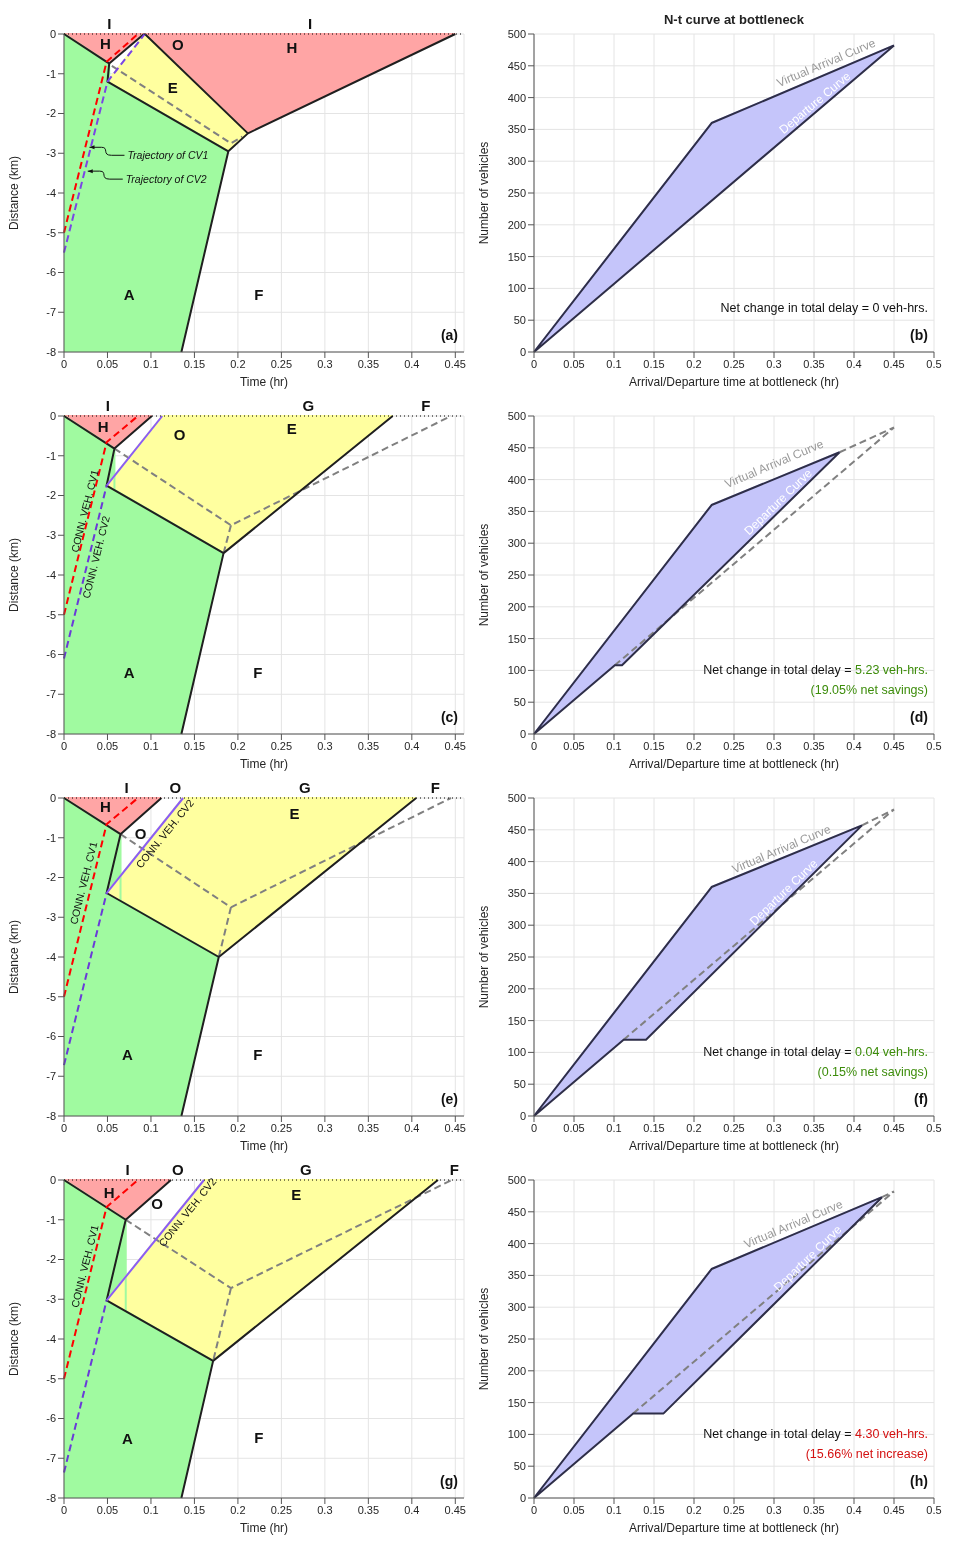 The image size is (961, 1542). What do you see at coordinates (166, 179) in the screenshot?
I see `annotation: Trajectory of CV2` at bounding box center [166, 179].